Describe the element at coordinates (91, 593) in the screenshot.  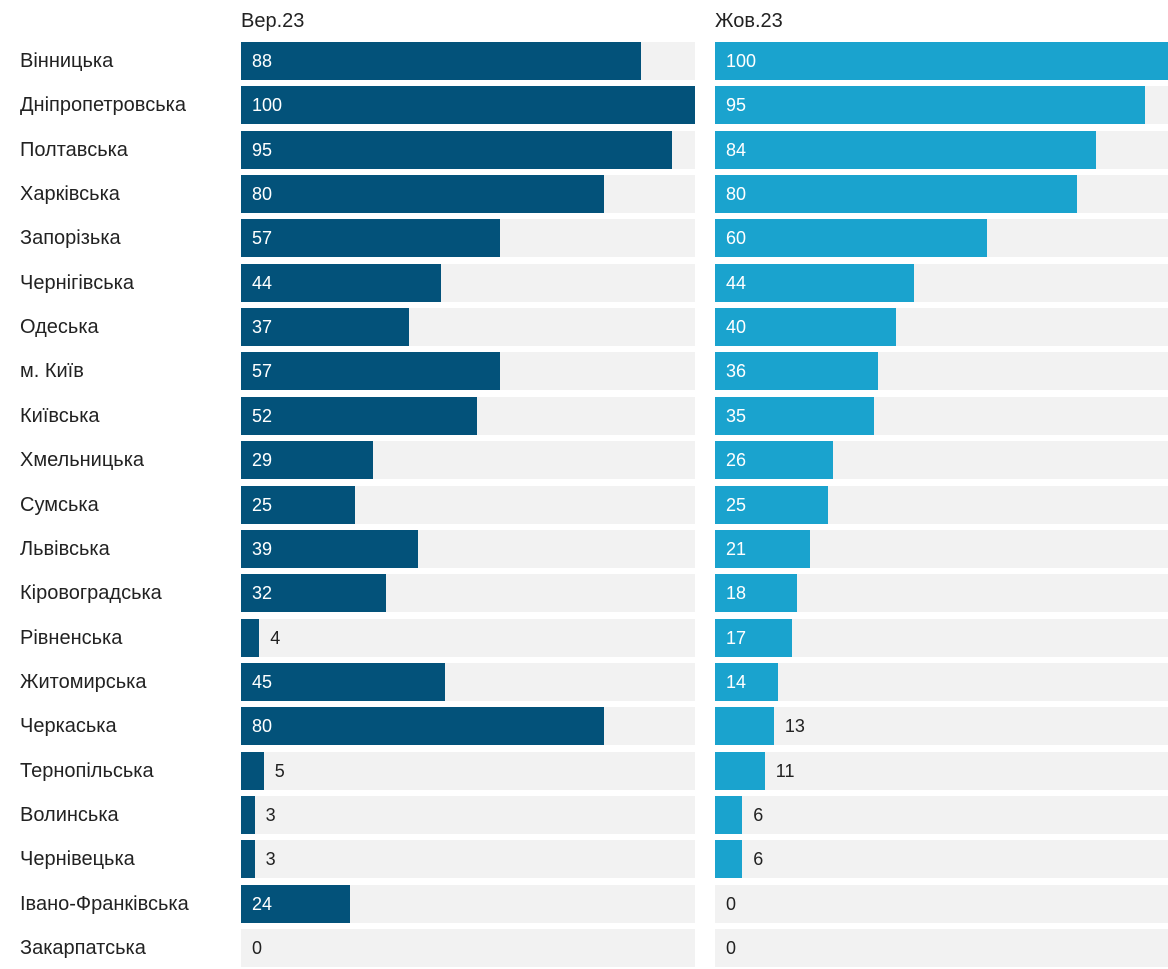
I see `category-label: Кіровоградська` at that location.